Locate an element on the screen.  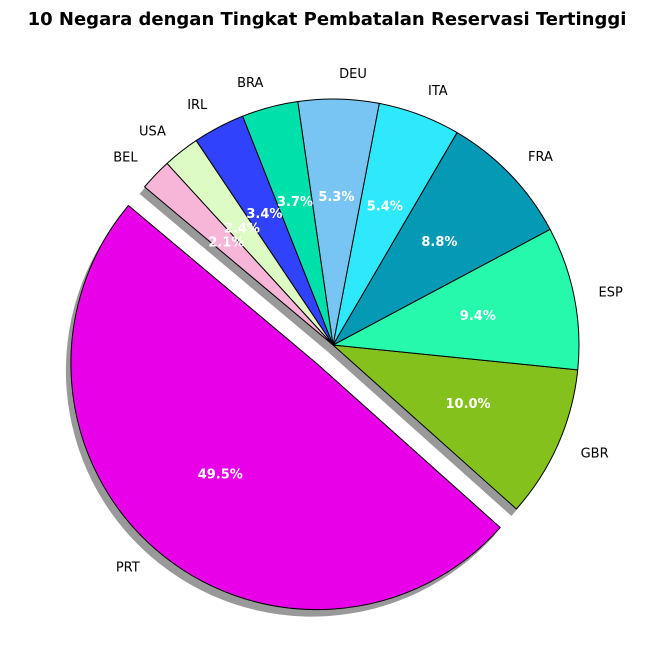
pie-slice-gbr is located at coordinates (455, 427).